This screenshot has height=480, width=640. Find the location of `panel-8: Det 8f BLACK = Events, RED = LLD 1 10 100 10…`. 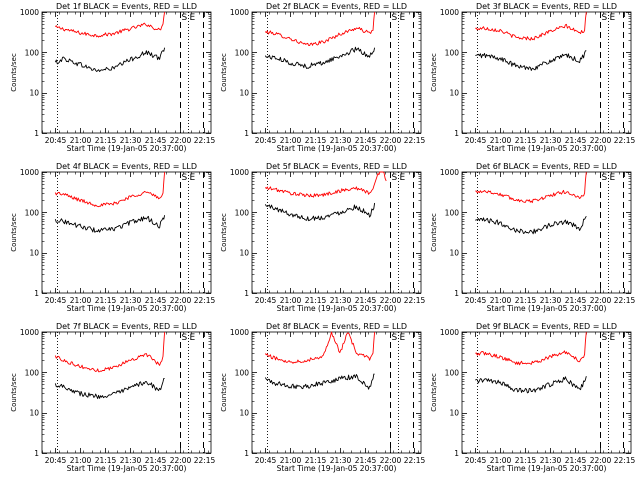

panel-8: Det 8f BLACK = Events, RED = LLD 1 10 100 10… is located at coordinates (323, 397).